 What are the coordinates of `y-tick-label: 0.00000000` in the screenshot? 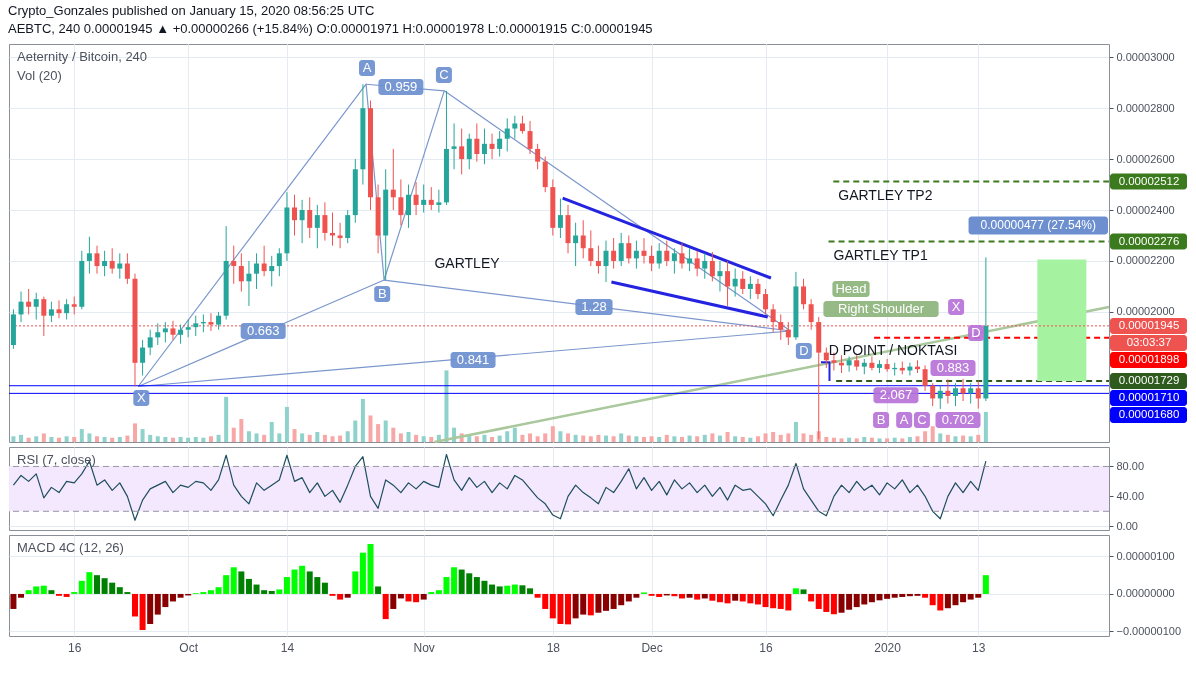 It's located at (1145, 593).